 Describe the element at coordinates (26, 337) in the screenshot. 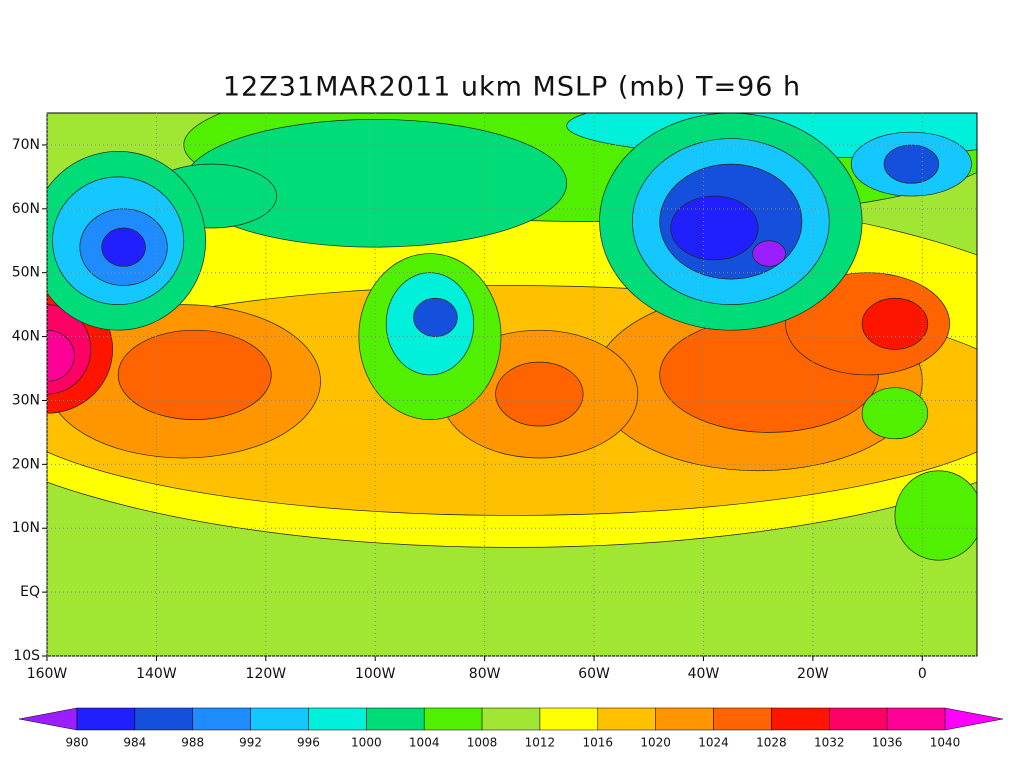

I see `y-tick-label: 40N` at that location.